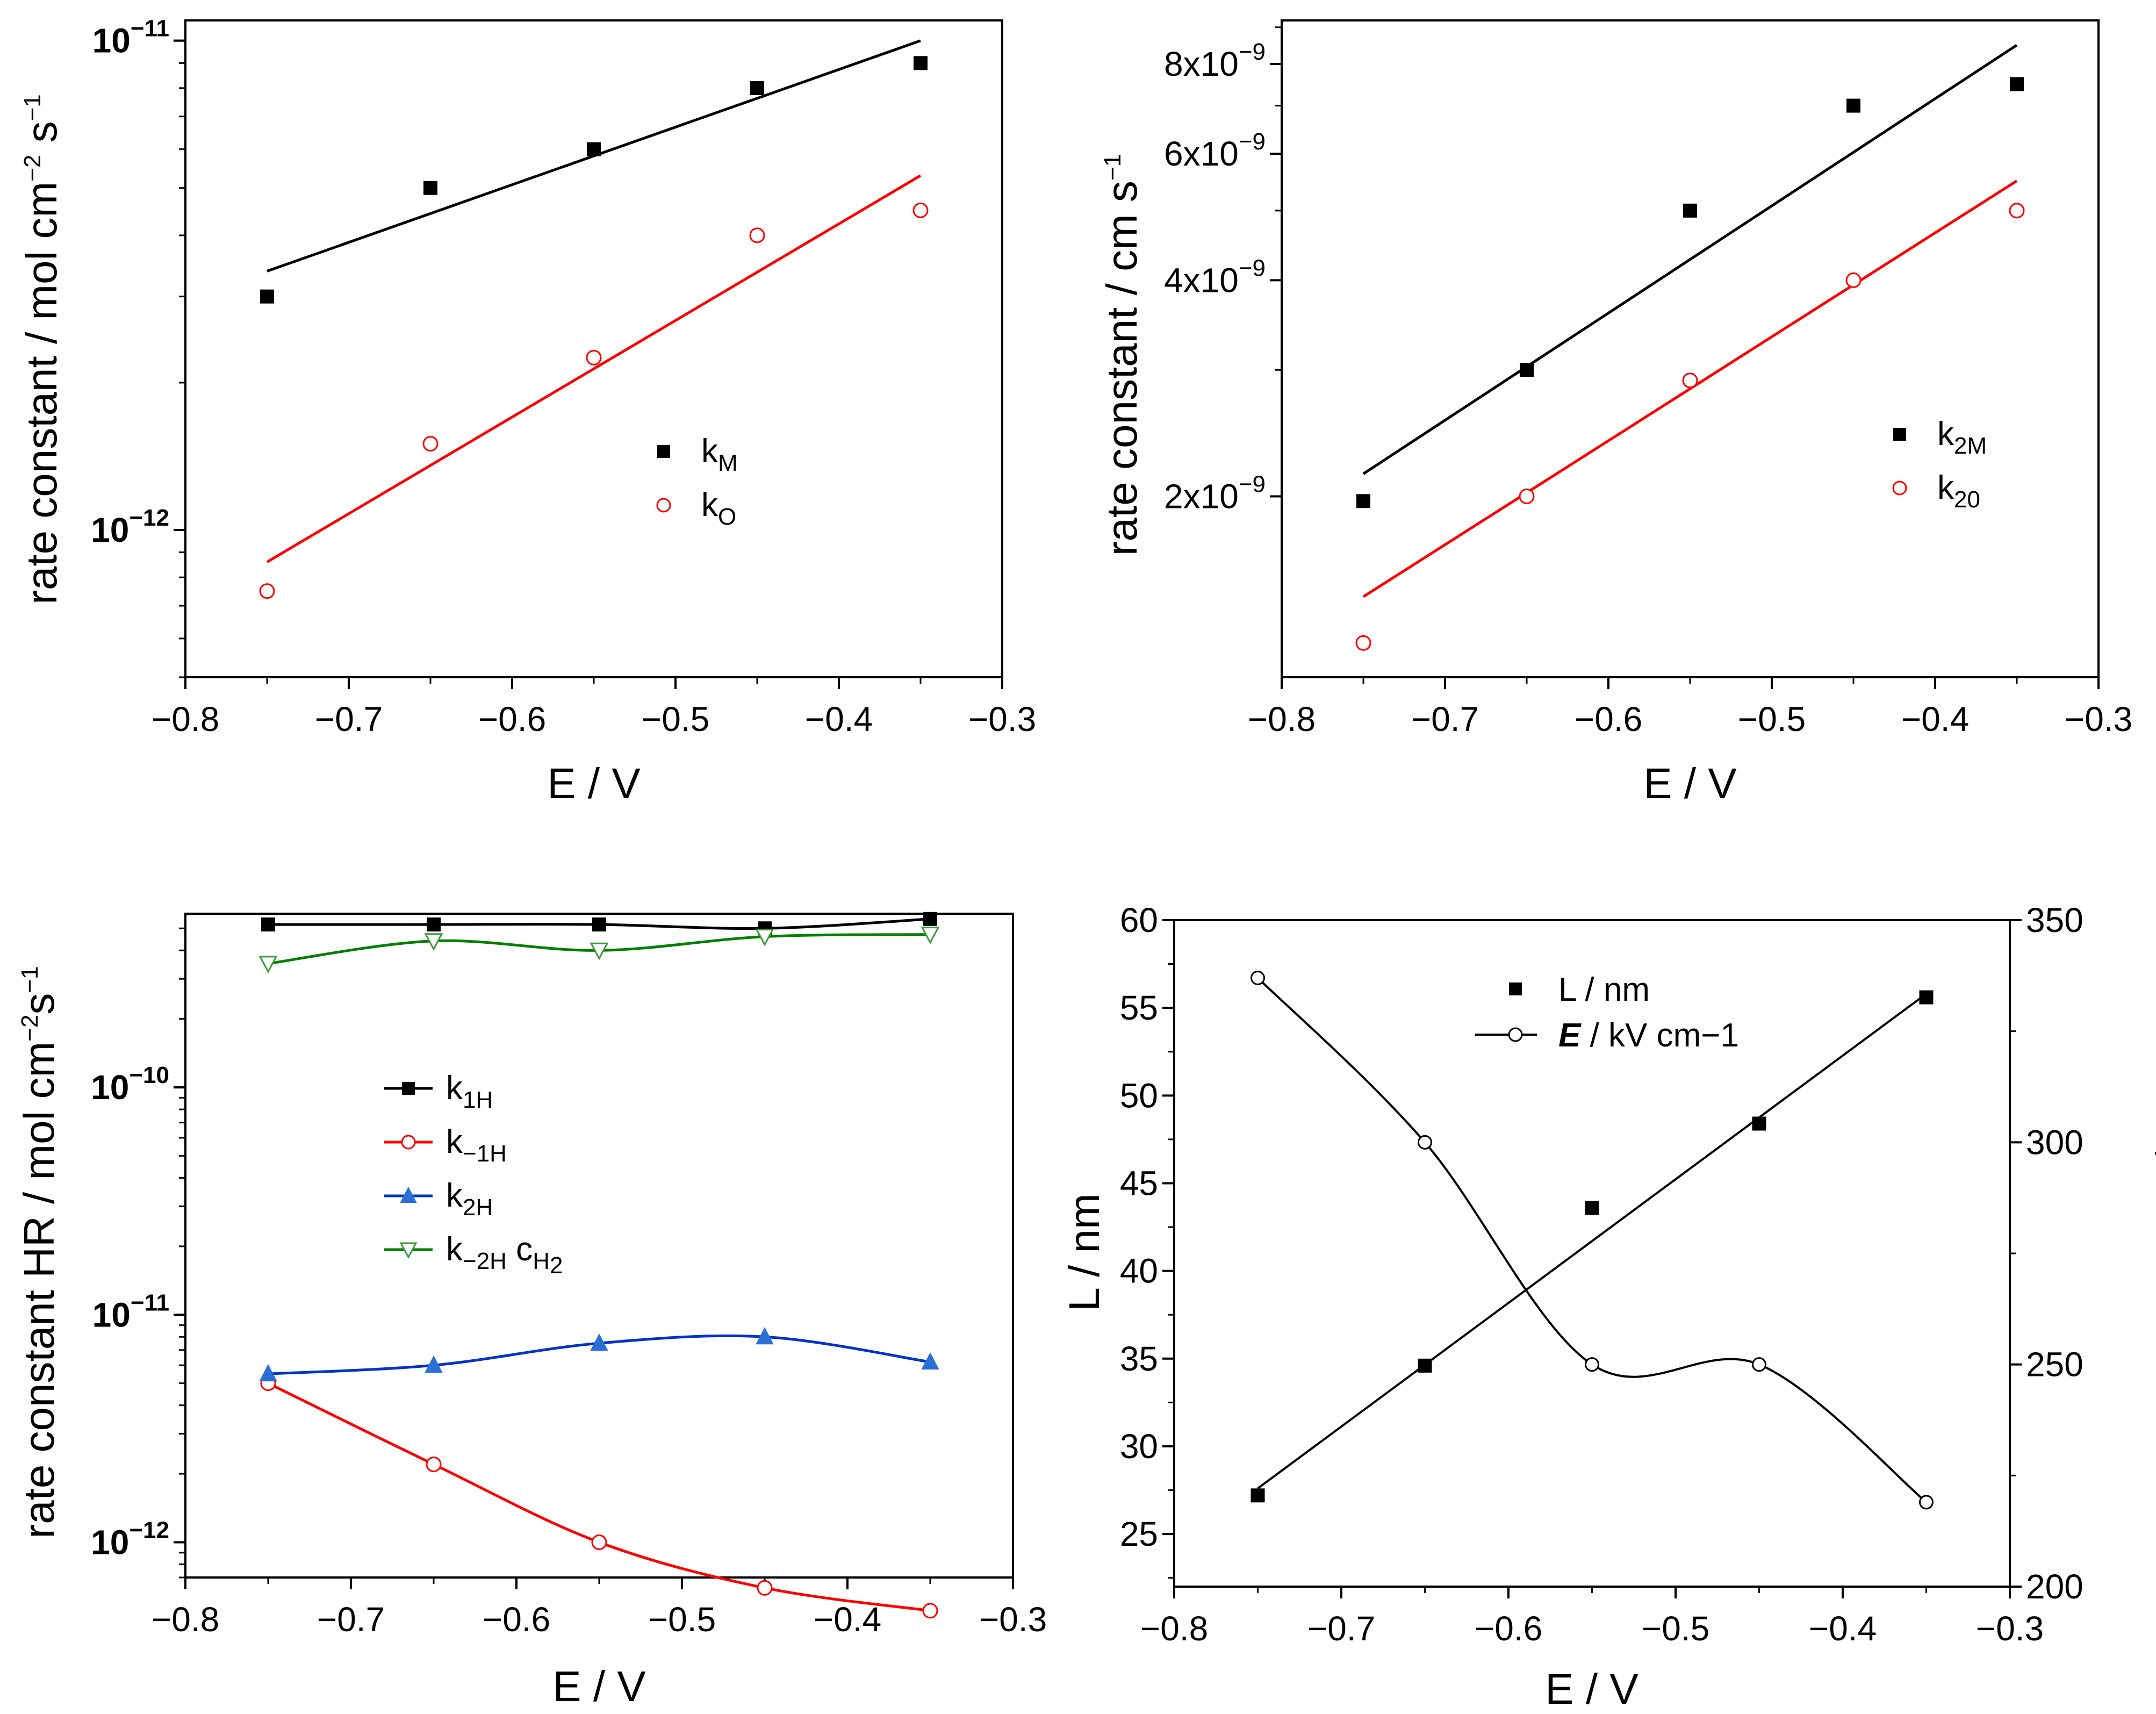 The height and width of the screenshot is (1714, 2156). What do you see at coordinates (2054, 1142) in the screenshot?
I see `y2-tick-label: 300` at bounding box center [2054, 1142].